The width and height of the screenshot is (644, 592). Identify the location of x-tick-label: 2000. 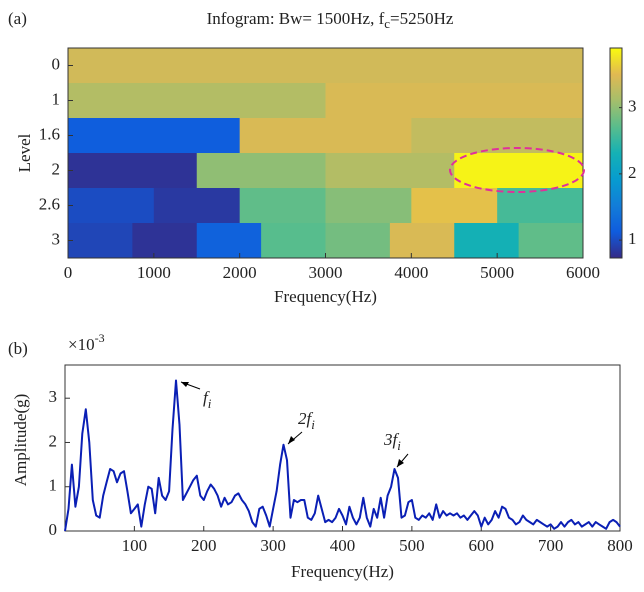
(240, 272).